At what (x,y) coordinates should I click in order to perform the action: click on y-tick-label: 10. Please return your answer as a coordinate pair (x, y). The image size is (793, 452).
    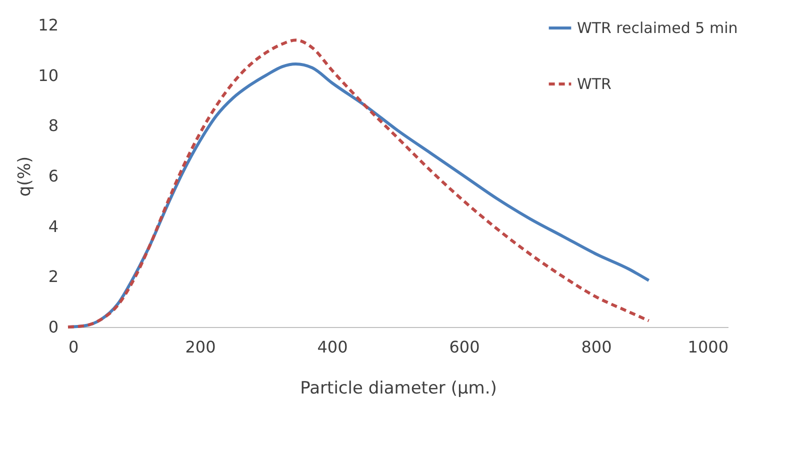
    Looking at the image, I should click on (48, 75).